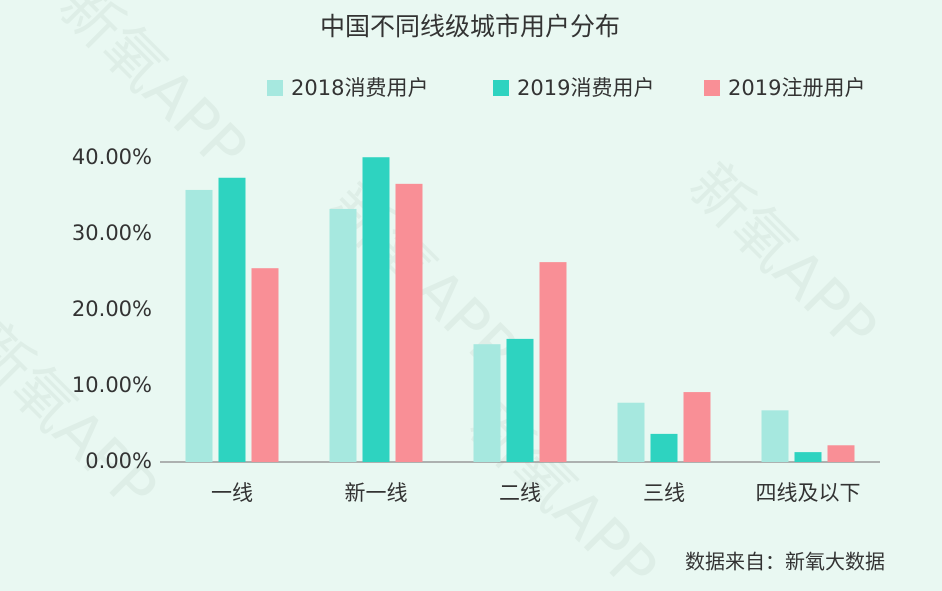  What do you see at coordinates (664, 493) in the screenshot?
I see `x-tick-label: 三线` at bounding box center [664, 493].